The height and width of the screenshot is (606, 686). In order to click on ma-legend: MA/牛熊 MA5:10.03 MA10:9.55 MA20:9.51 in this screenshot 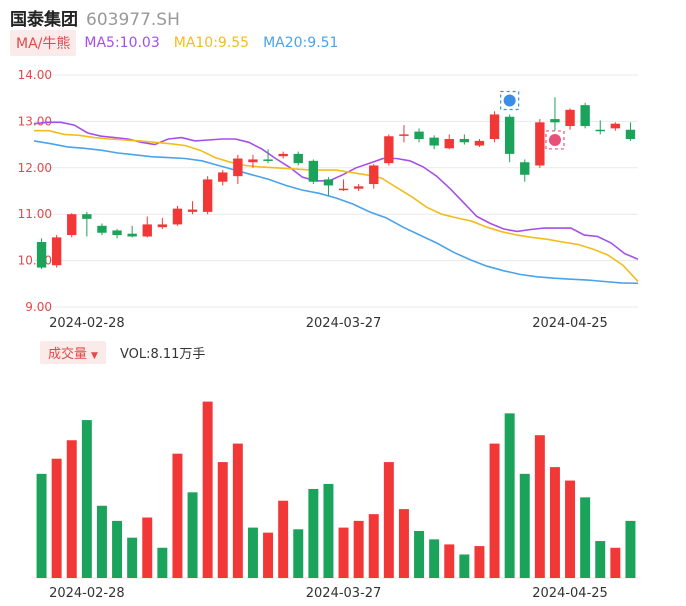, I will do `click(181, 43)`.